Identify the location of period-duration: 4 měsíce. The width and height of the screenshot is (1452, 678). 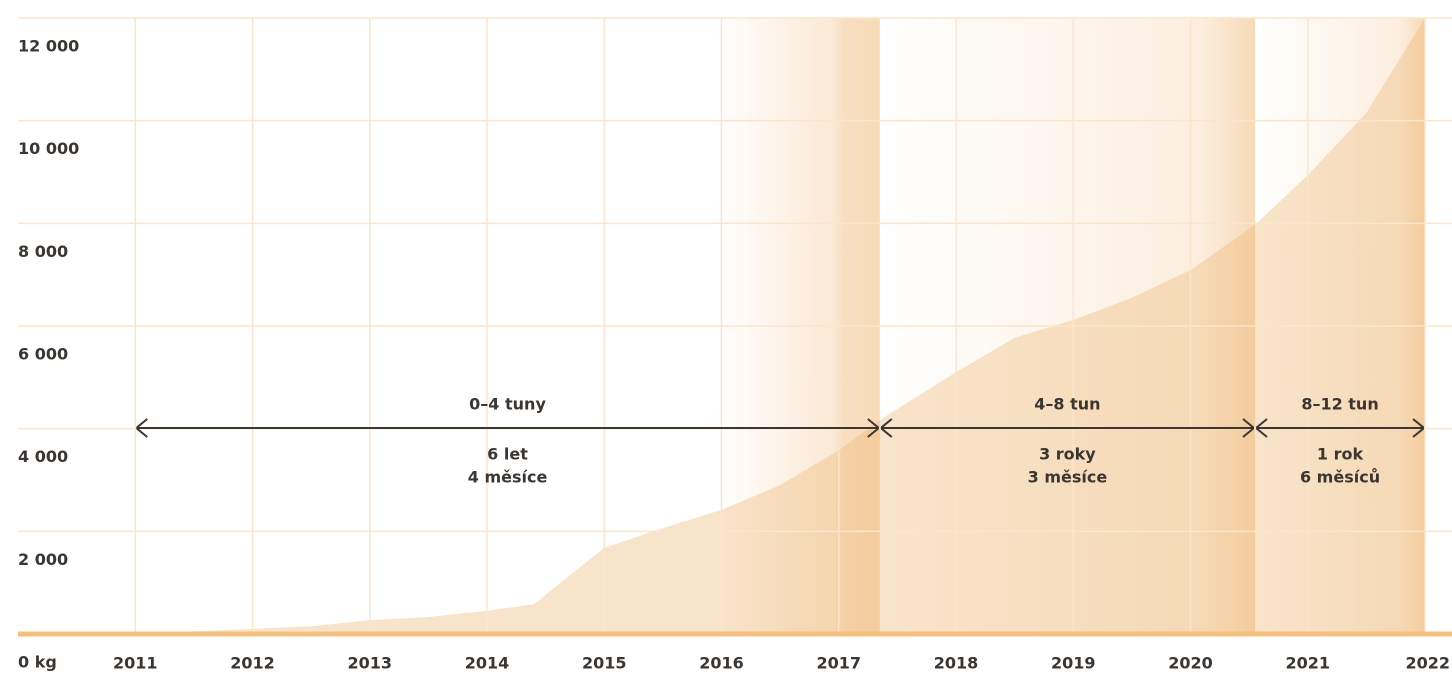
(508, 477).